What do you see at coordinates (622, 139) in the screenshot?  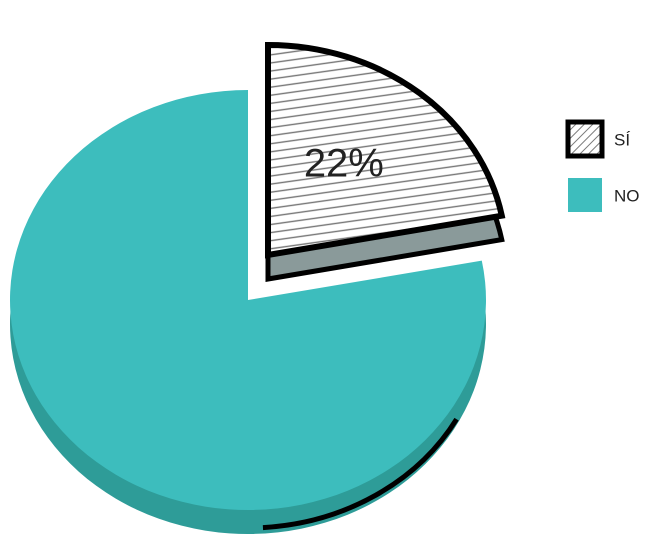 I see `legend-label: SÍ` at bounding box center [622, 139].